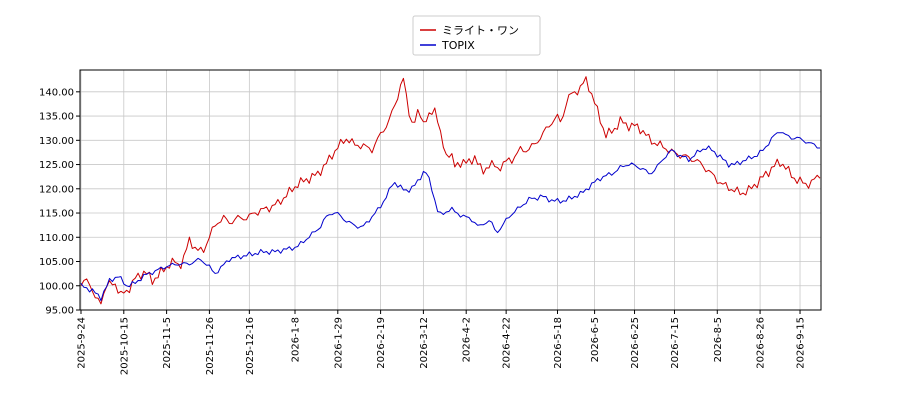 This screenshot has width=900, height=400. Describe the element at coordinates (56, 117) in the screenshot. I see `y-tick-label: 135.00` at that location.